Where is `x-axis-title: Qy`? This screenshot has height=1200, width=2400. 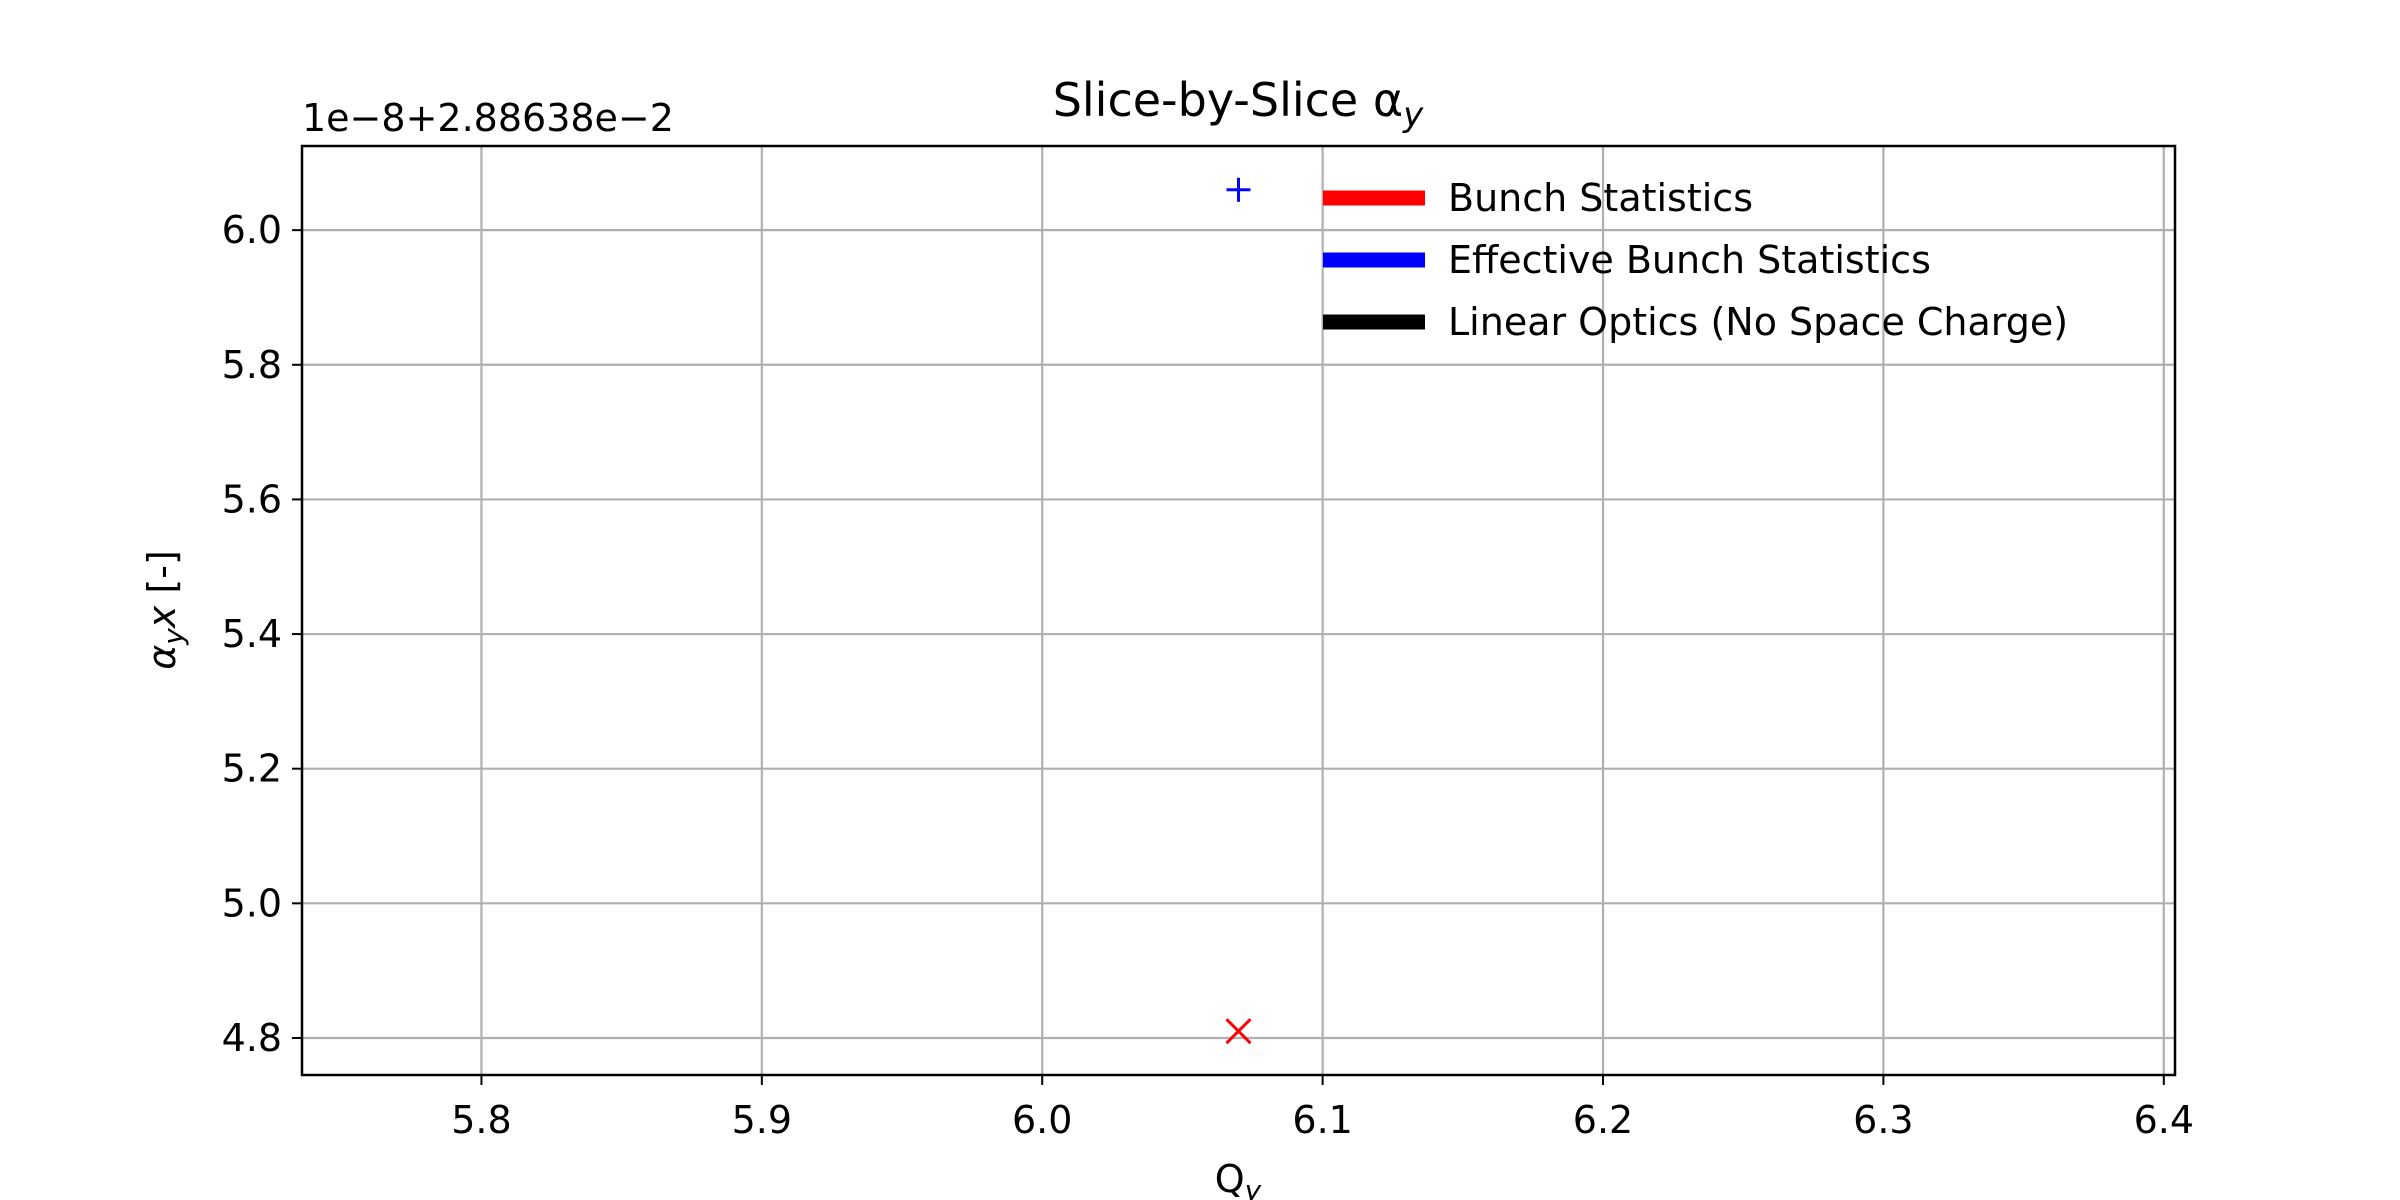 x-axis-title: Qy is located at coordinates (1238, 1178).